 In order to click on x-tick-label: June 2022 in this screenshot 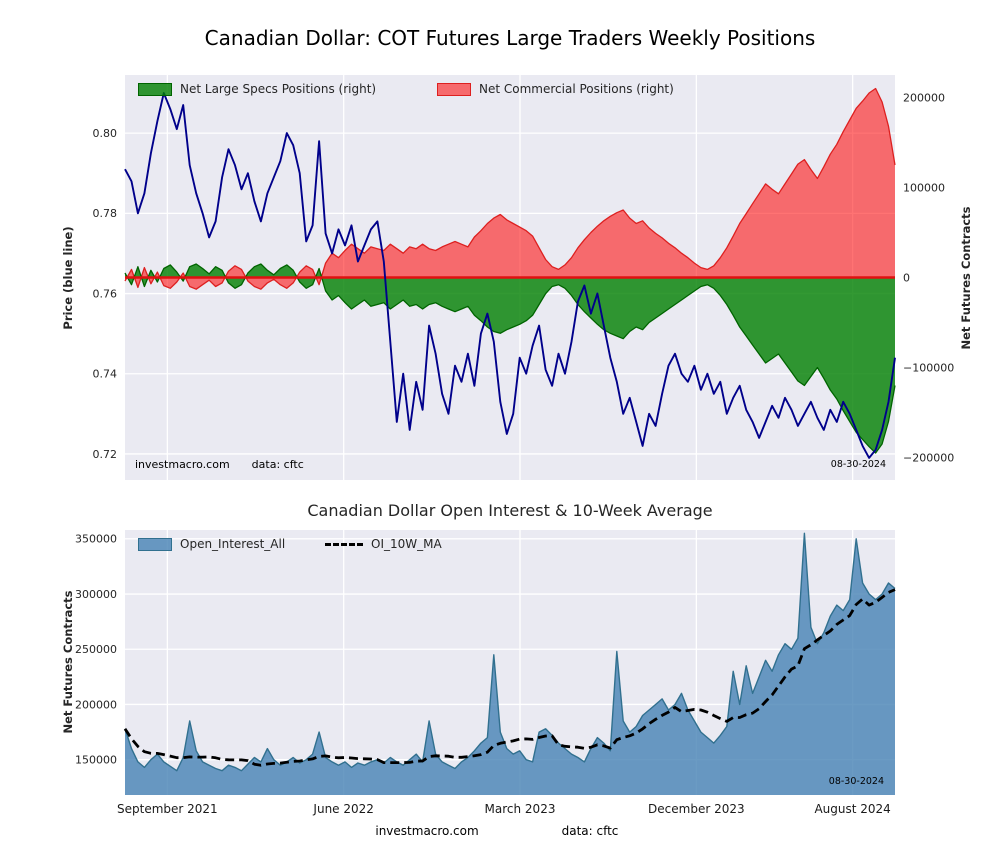, I will do `click(343, 809)`.